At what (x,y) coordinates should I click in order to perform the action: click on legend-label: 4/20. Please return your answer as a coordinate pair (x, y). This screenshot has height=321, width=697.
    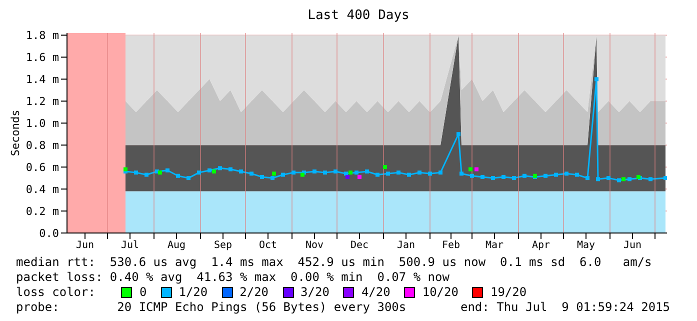
    Looking at the image, I should click on (375, 292).